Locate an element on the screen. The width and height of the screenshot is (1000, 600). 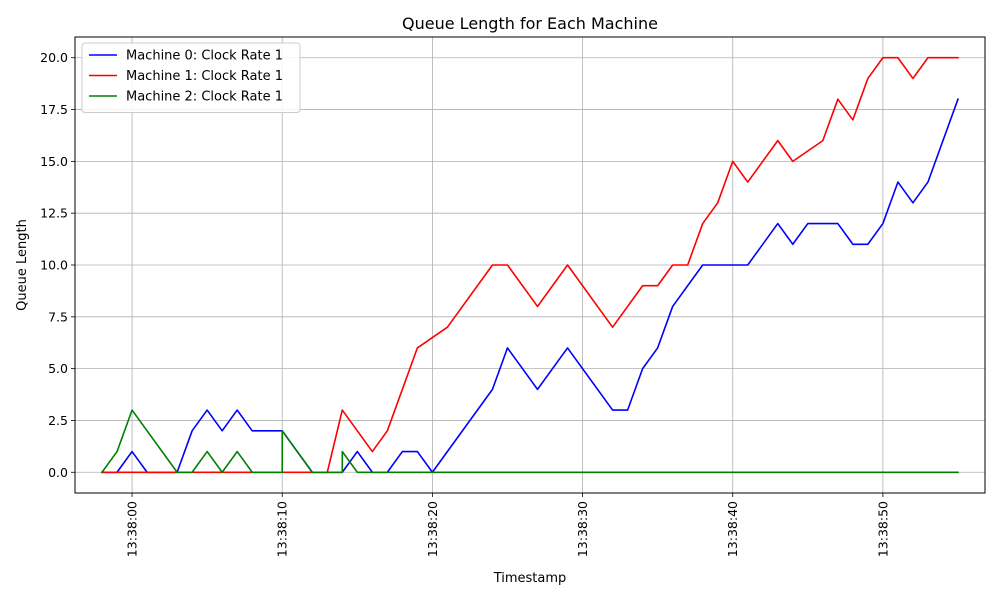
y-tick-label: 5.0 is located at coordinates (58, 368).